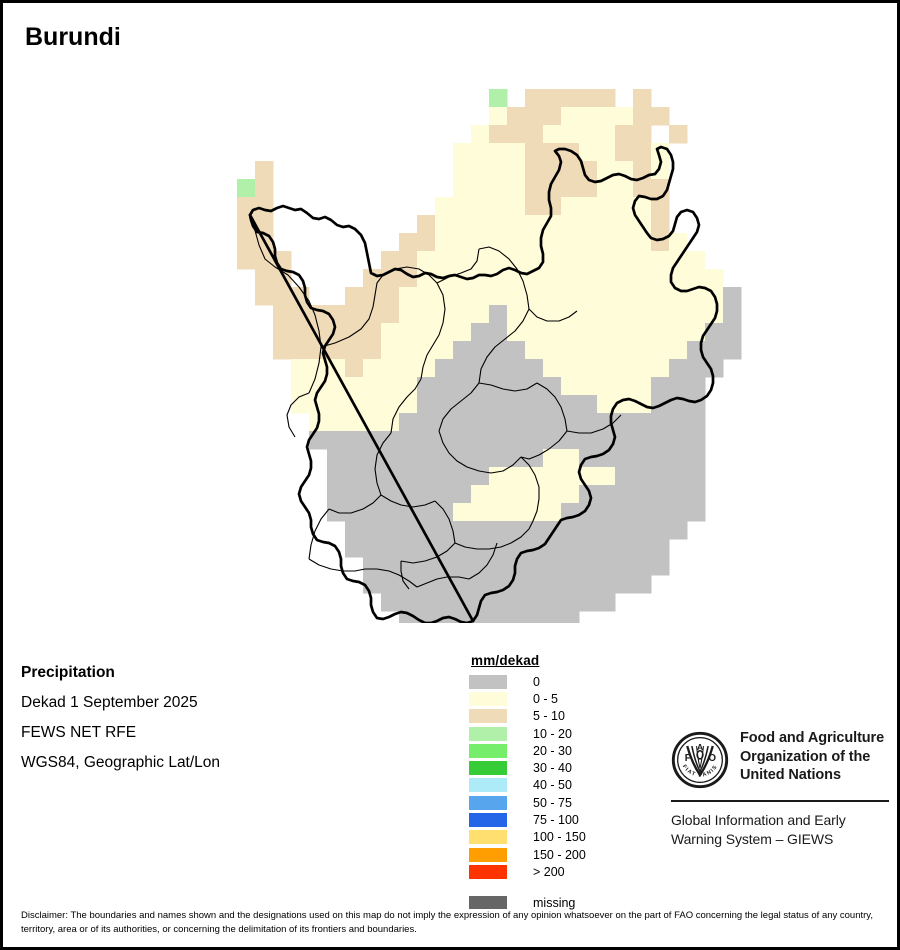  What do you see at coordinates (73, 37) in the screenshot?
I see `page-title: Burundi` at bounding box center [73, 37].